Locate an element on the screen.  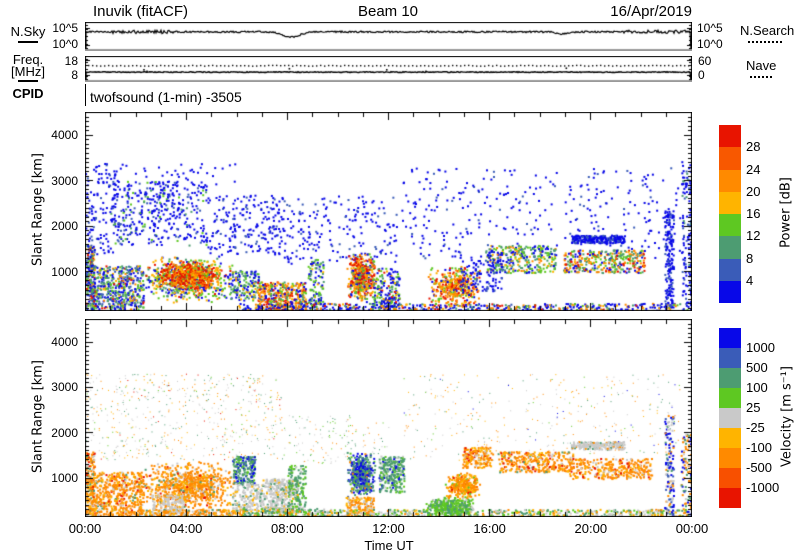
freq-ytick-top: 18 is located at coordinates (71, 61).